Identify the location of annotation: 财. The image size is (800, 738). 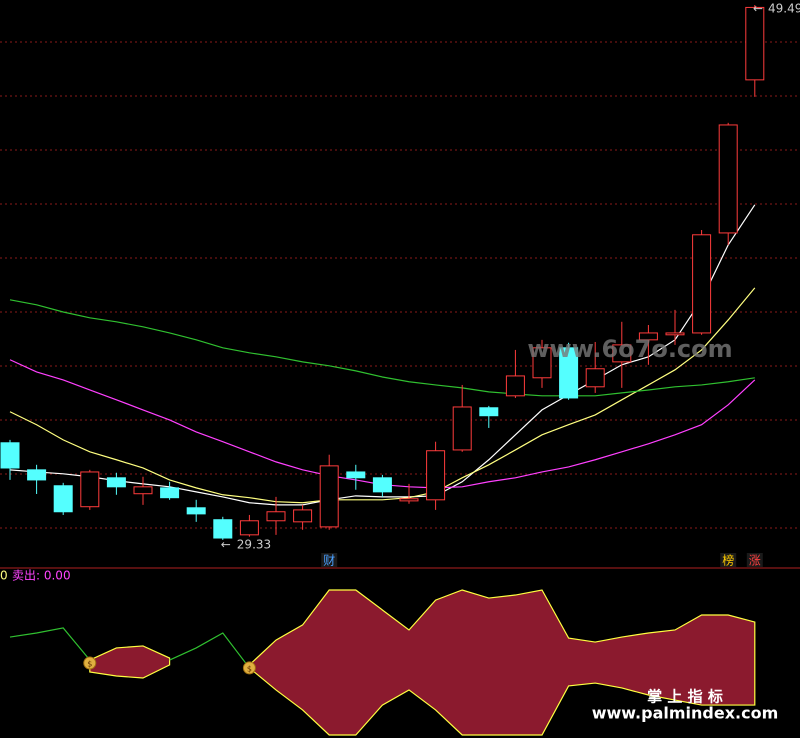
(329, 561).